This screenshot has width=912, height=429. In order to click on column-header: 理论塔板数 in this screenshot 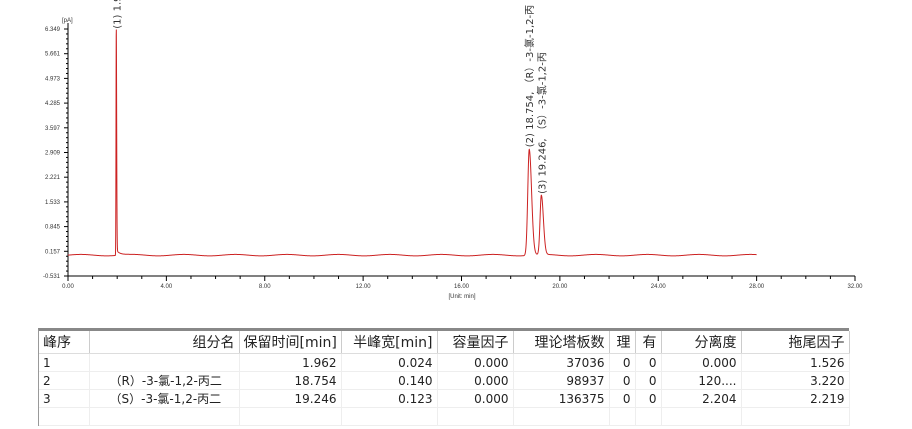, I will do `click(561, 342)`.